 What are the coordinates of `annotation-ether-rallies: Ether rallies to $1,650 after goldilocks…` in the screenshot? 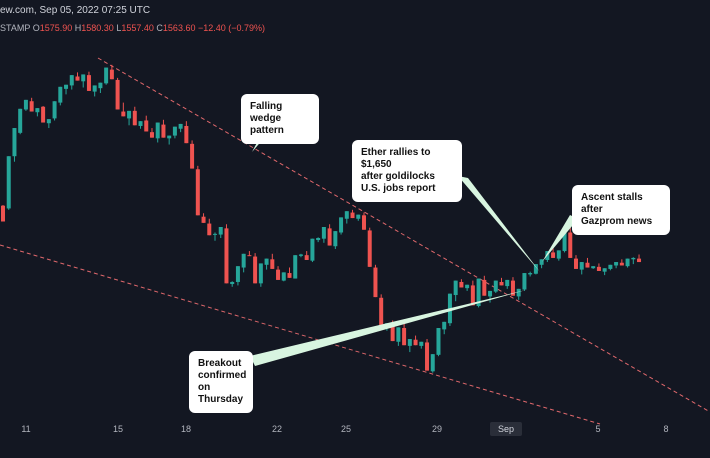 It's located at (407, 171).